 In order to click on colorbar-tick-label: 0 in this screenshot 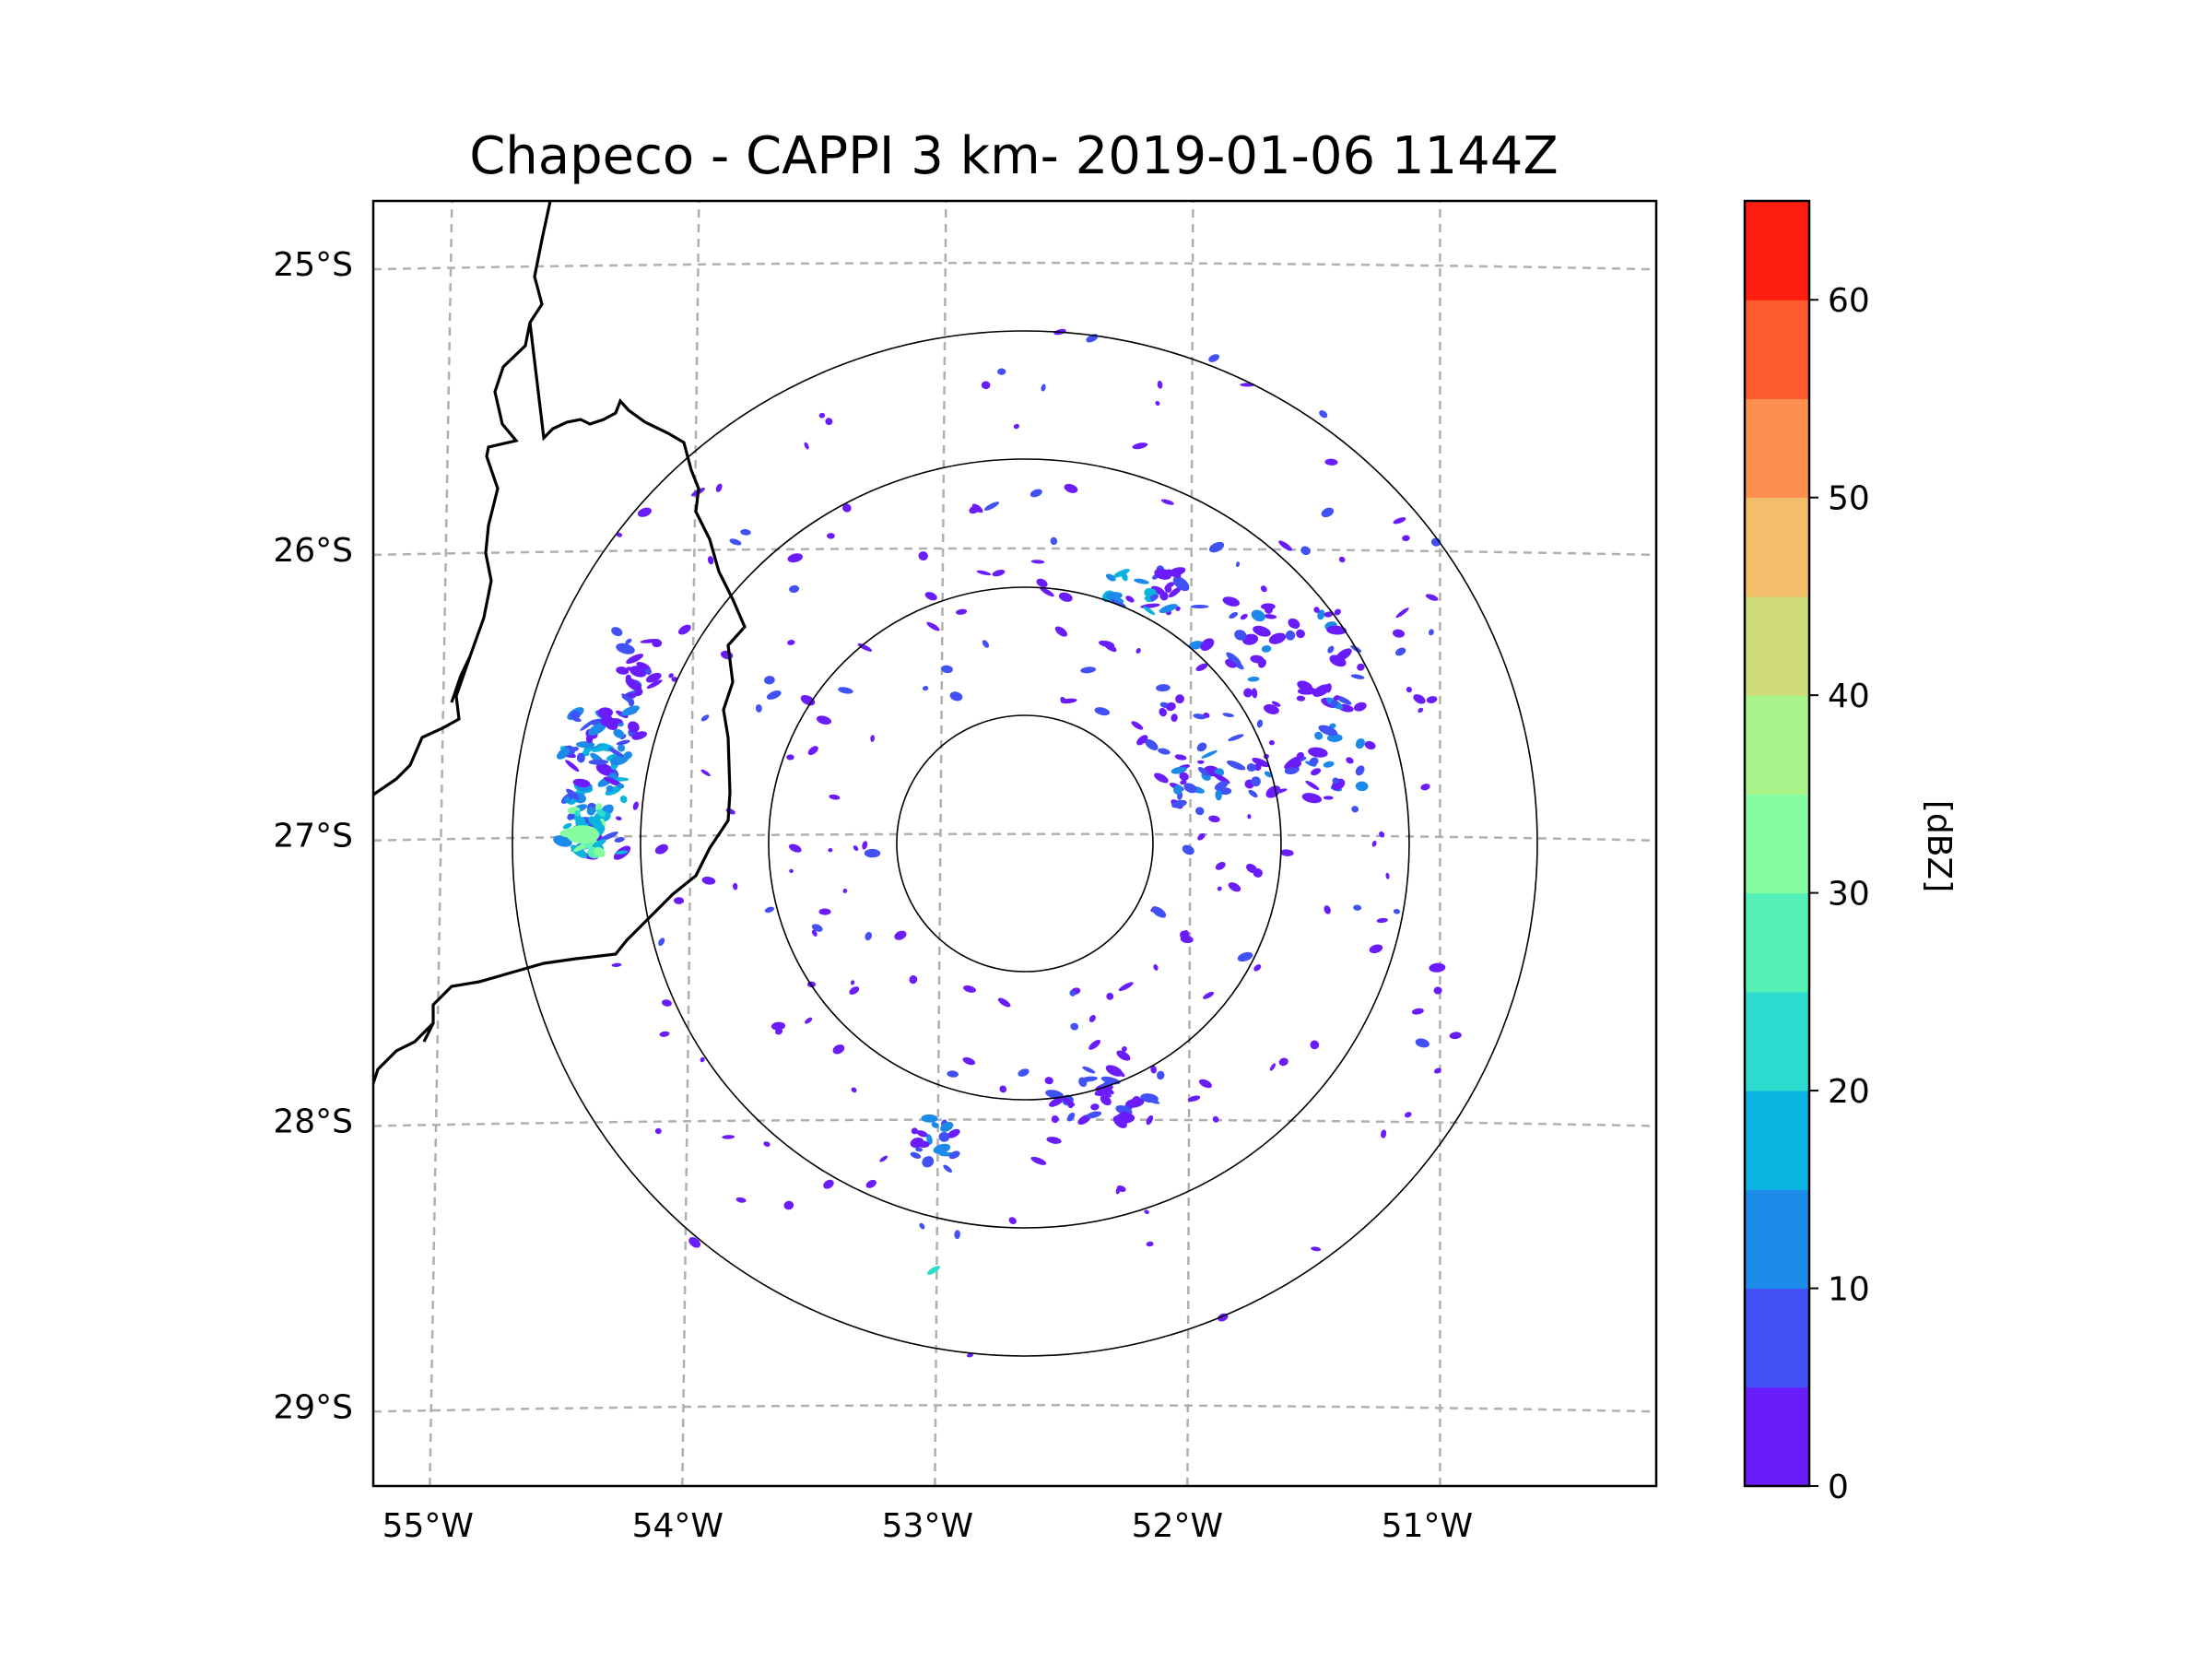, I will do `click(1838, 1487)`.